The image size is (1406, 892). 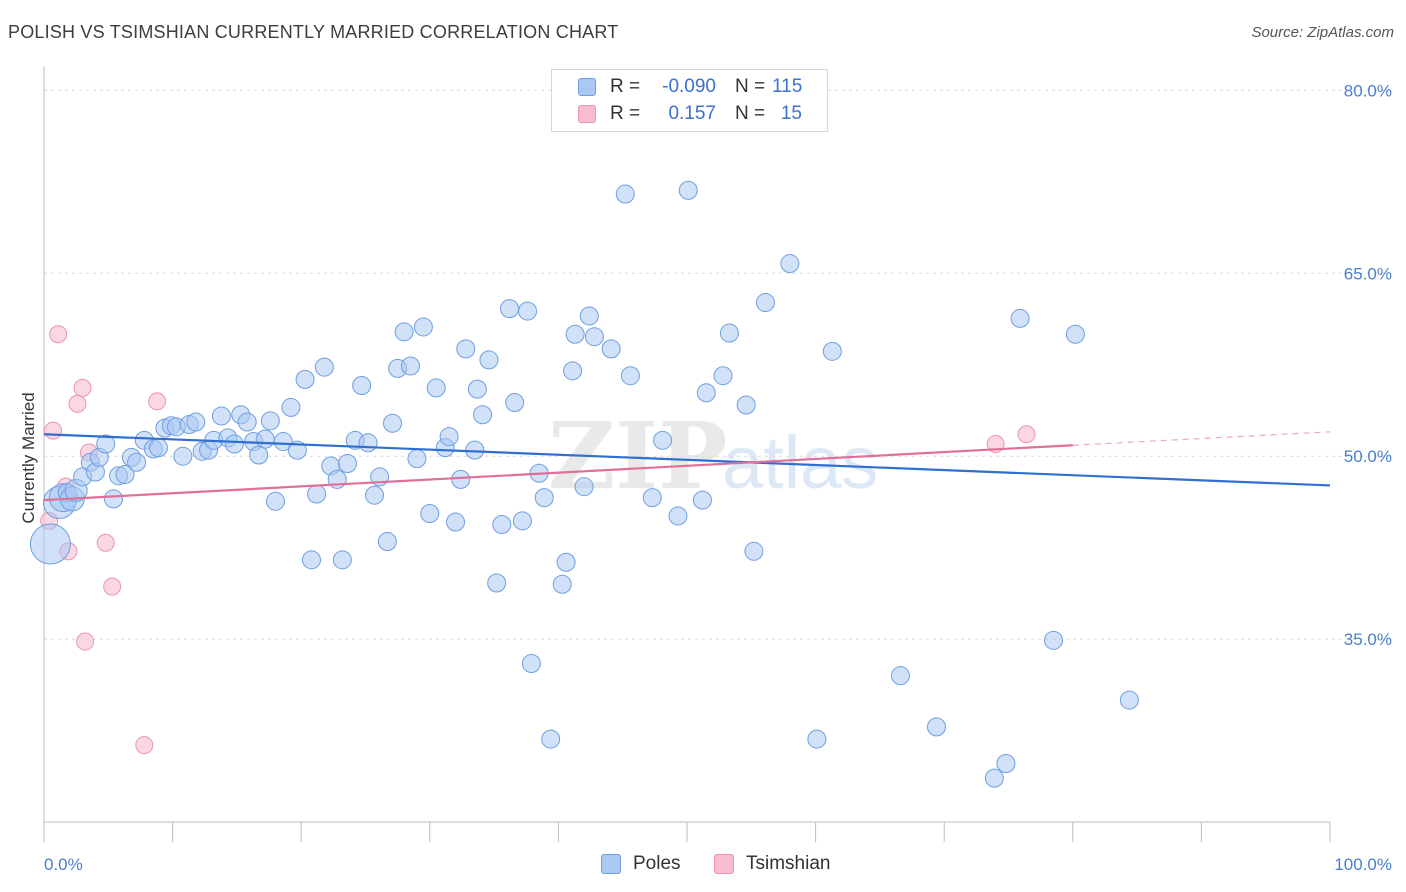 I want to click on series-legend: Poles Tsimshian, so click(x=703, y=865).